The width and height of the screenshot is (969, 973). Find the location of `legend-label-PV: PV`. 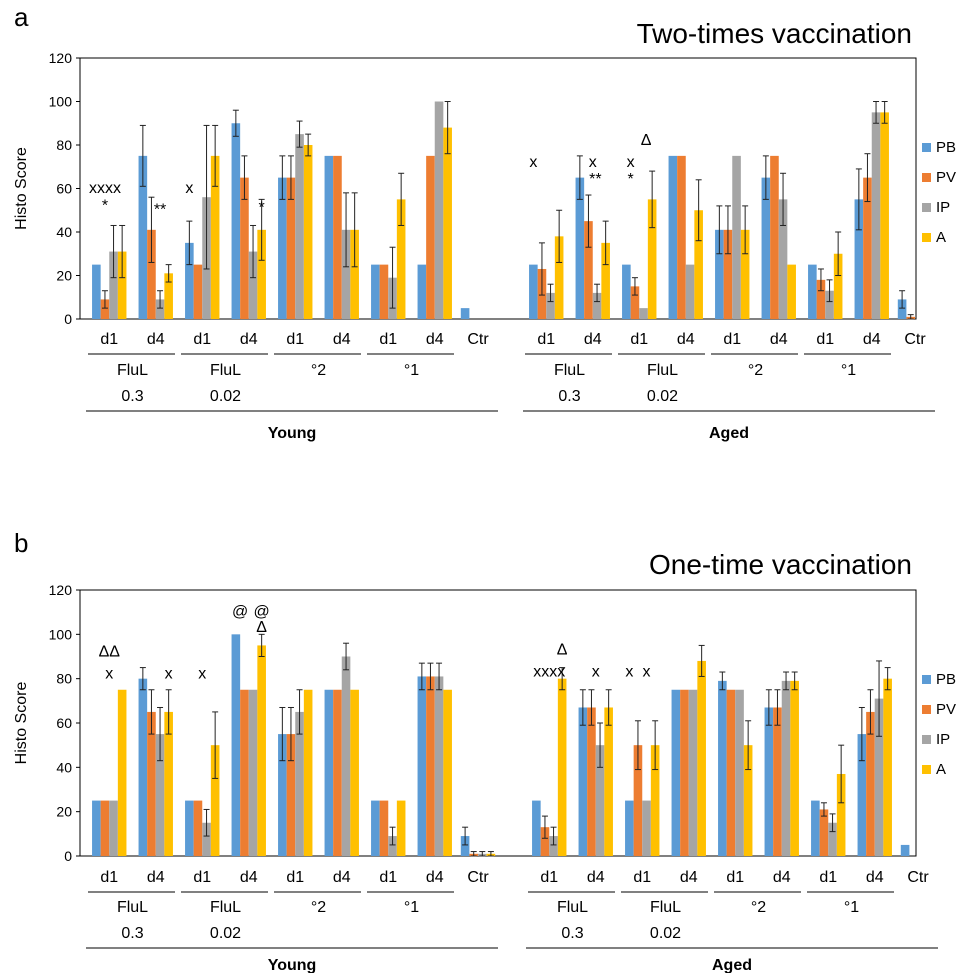

legend-label-PV: PV is located at coordinates (946, 177).